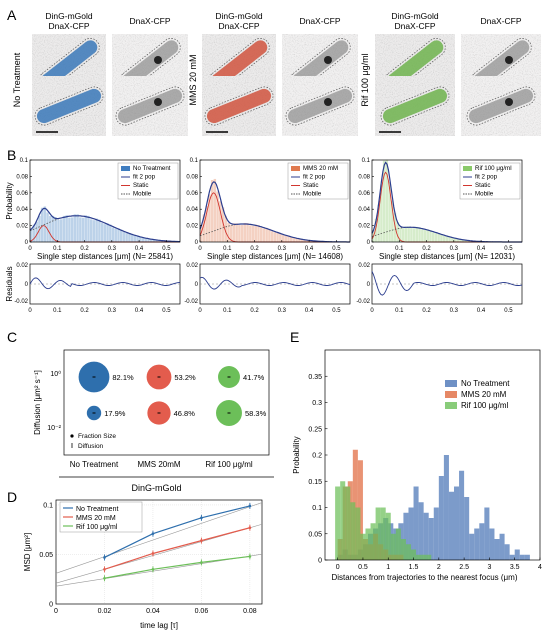 This screenshot has height=633, width=550. What do you see at coordinates (105, 283) in the screenshot?
I see `residual-line` at bounding box center [105, 283].